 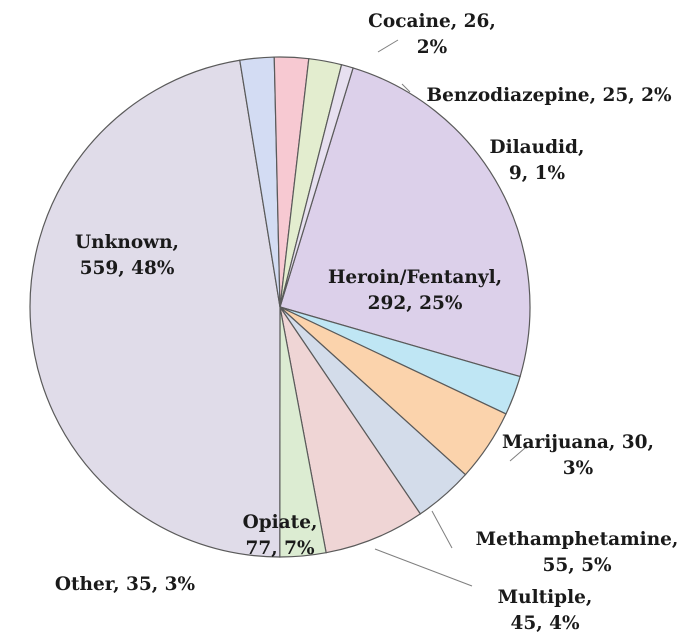 I want to click on leader-line-cocaine, so click(x=388, y=46).